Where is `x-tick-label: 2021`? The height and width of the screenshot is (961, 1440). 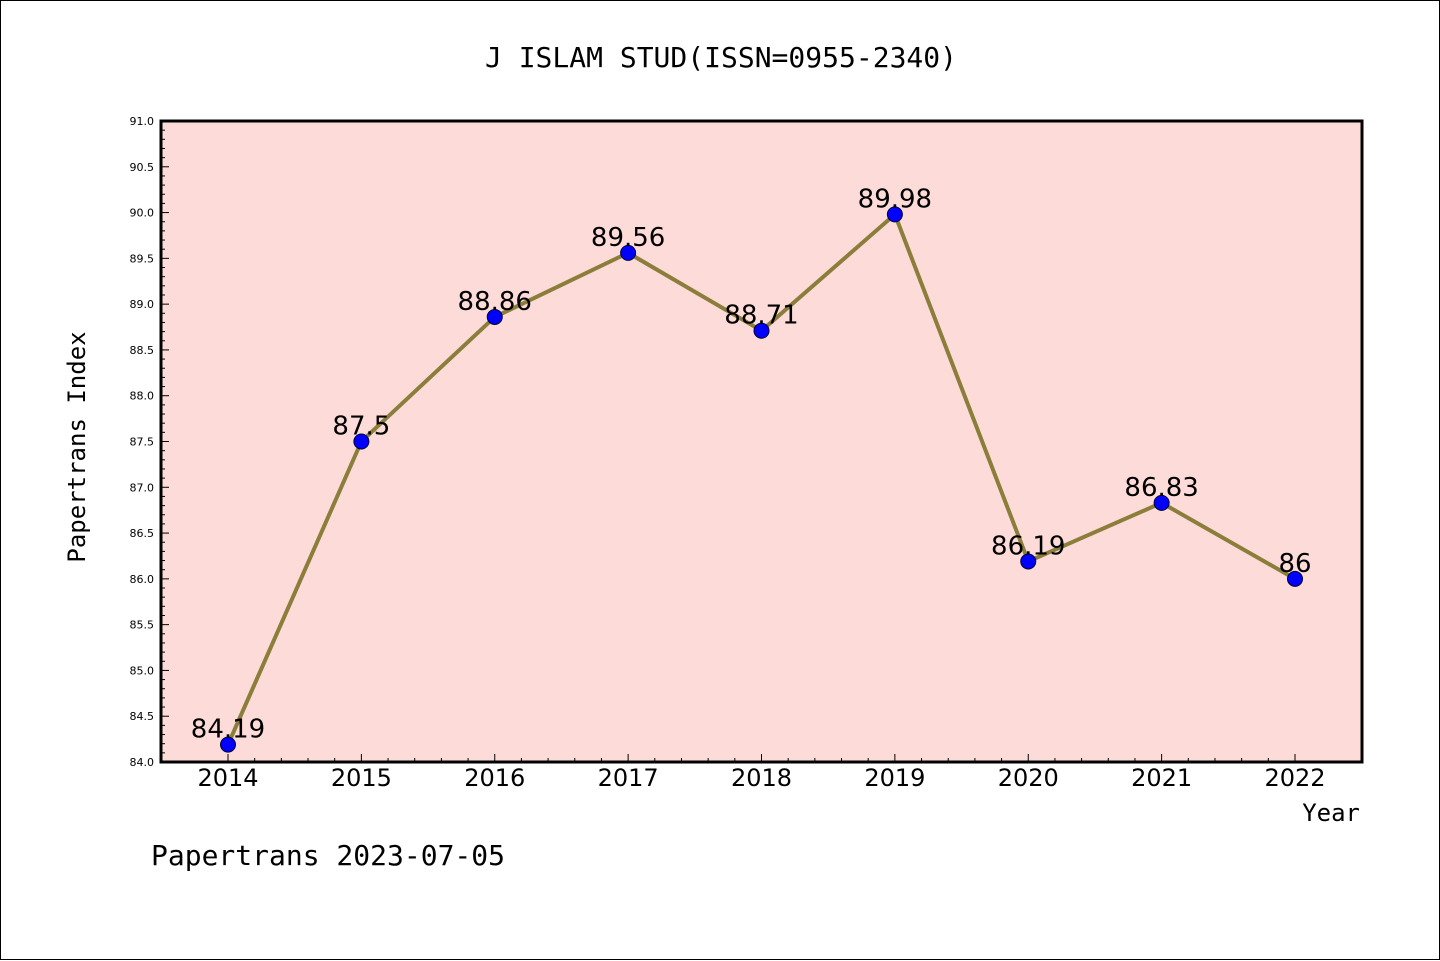 x-tick-label: 2021 is located at coordinates (1161, 778).